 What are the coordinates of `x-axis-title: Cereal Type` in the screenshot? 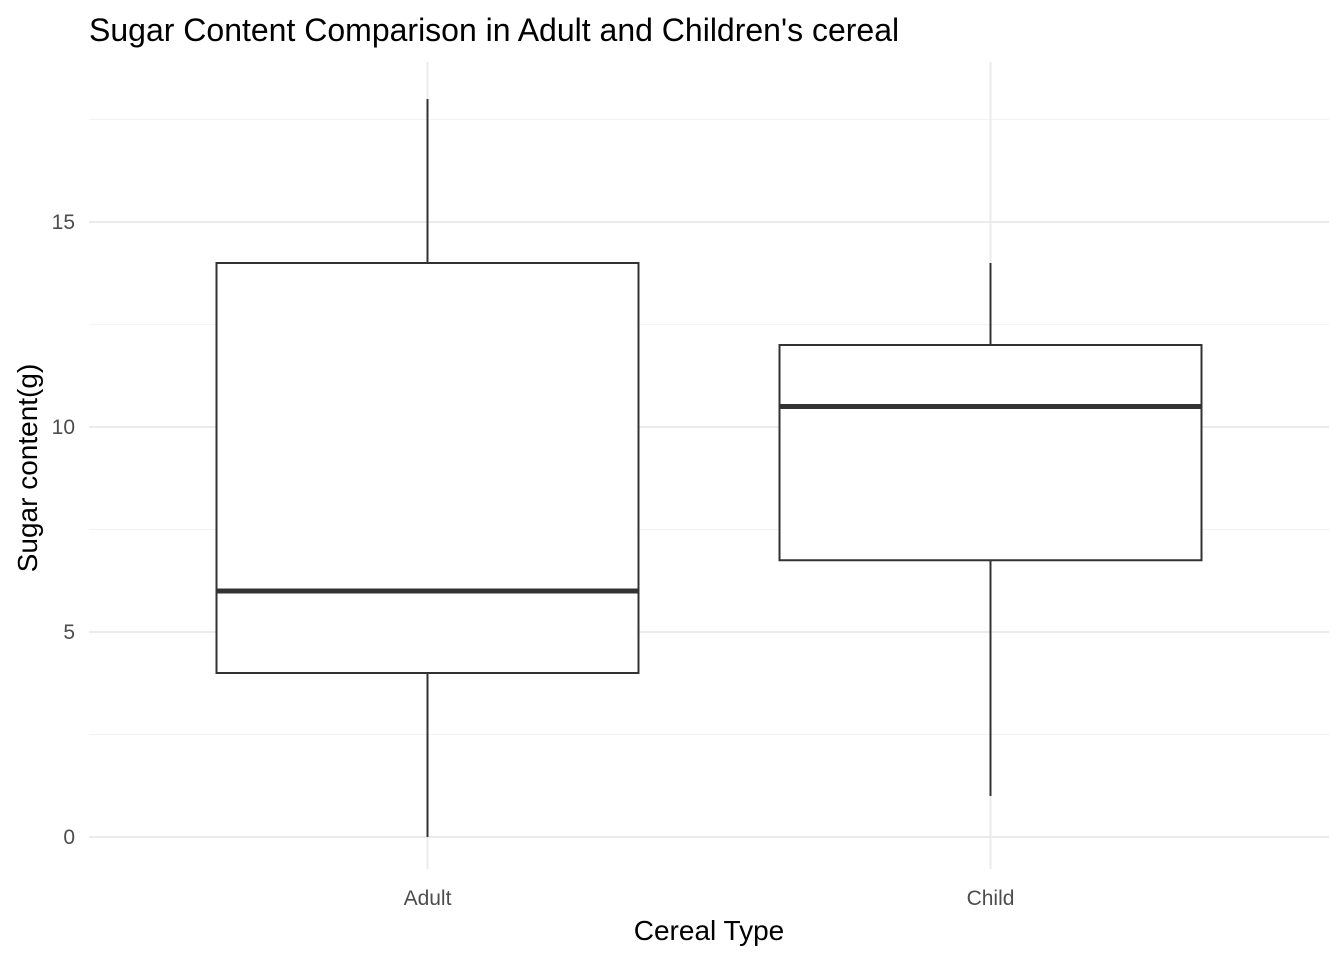 It's located at (709, 930).